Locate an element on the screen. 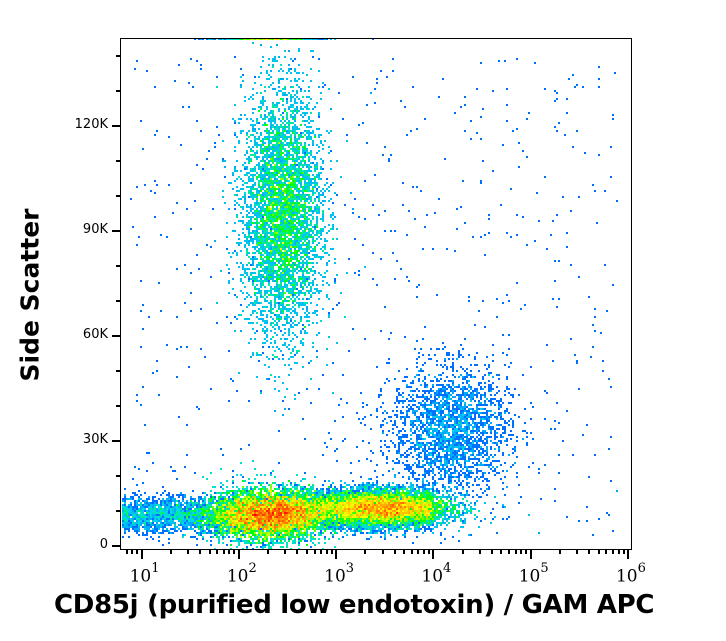 This screenshot has width=726, height=641. x-tick-label: 10¹ is located at coordinates (144, 574).